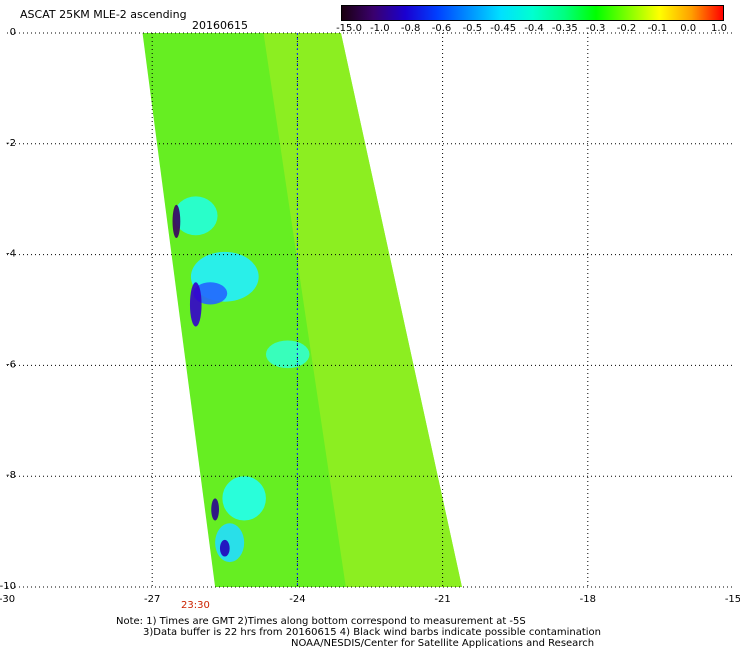 This screenshot has height=650, width=740. What do you see at coordinates (719, 28) in the screenshot?
I see `colorbar-tick-label: 1.0` at bounding box center [719, 28].